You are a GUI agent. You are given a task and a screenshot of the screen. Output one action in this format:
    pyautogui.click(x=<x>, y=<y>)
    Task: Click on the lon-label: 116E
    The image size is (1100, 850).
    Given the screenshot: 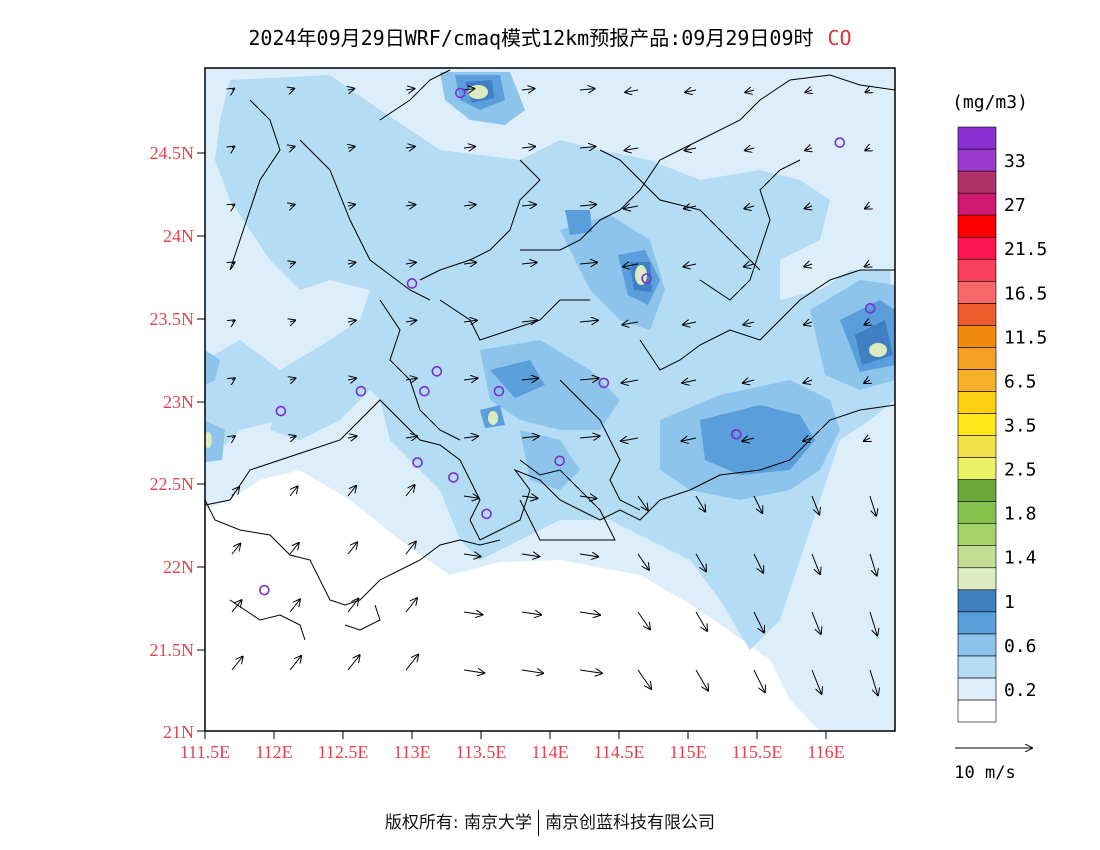 What is the action you would take?
    pyautogui.click(x=825, y=752)
    